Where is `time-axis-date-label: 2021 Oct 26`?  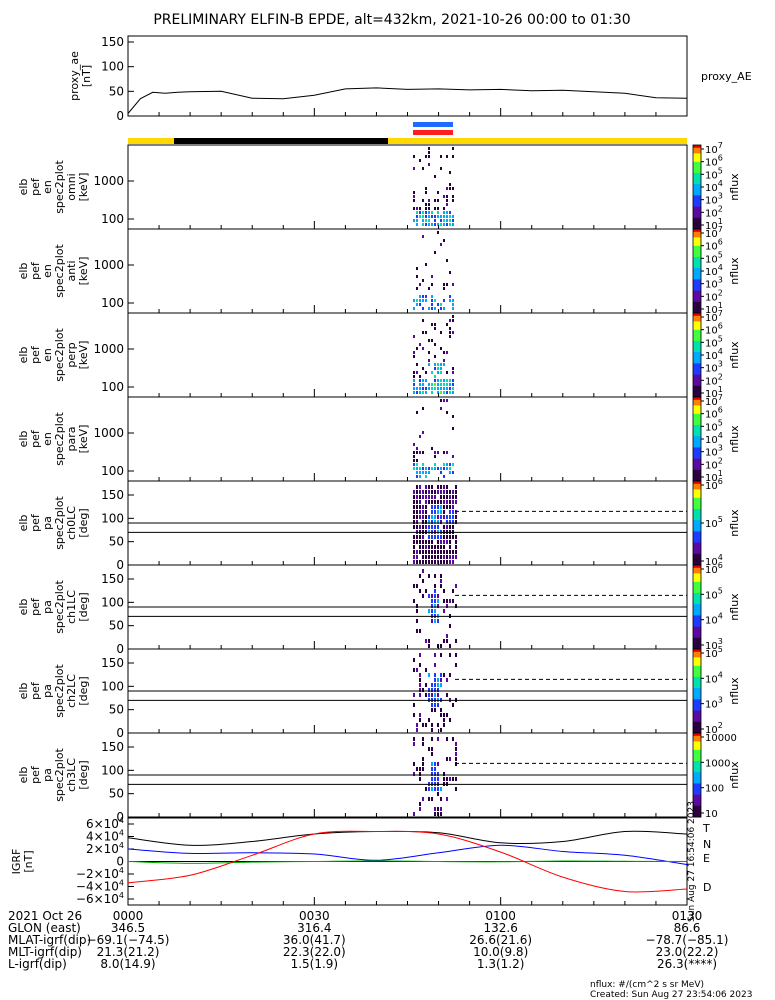 time-axis-date-label: 2021 Oct 26 is located at coordinates (45, 916).